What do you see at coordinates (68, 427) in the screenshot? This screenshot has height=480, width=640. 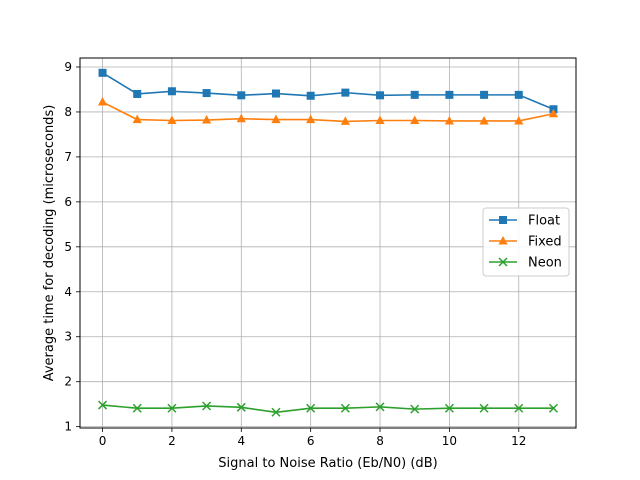 I see `y-tick-label: 1` at bounding box center [68, 427].